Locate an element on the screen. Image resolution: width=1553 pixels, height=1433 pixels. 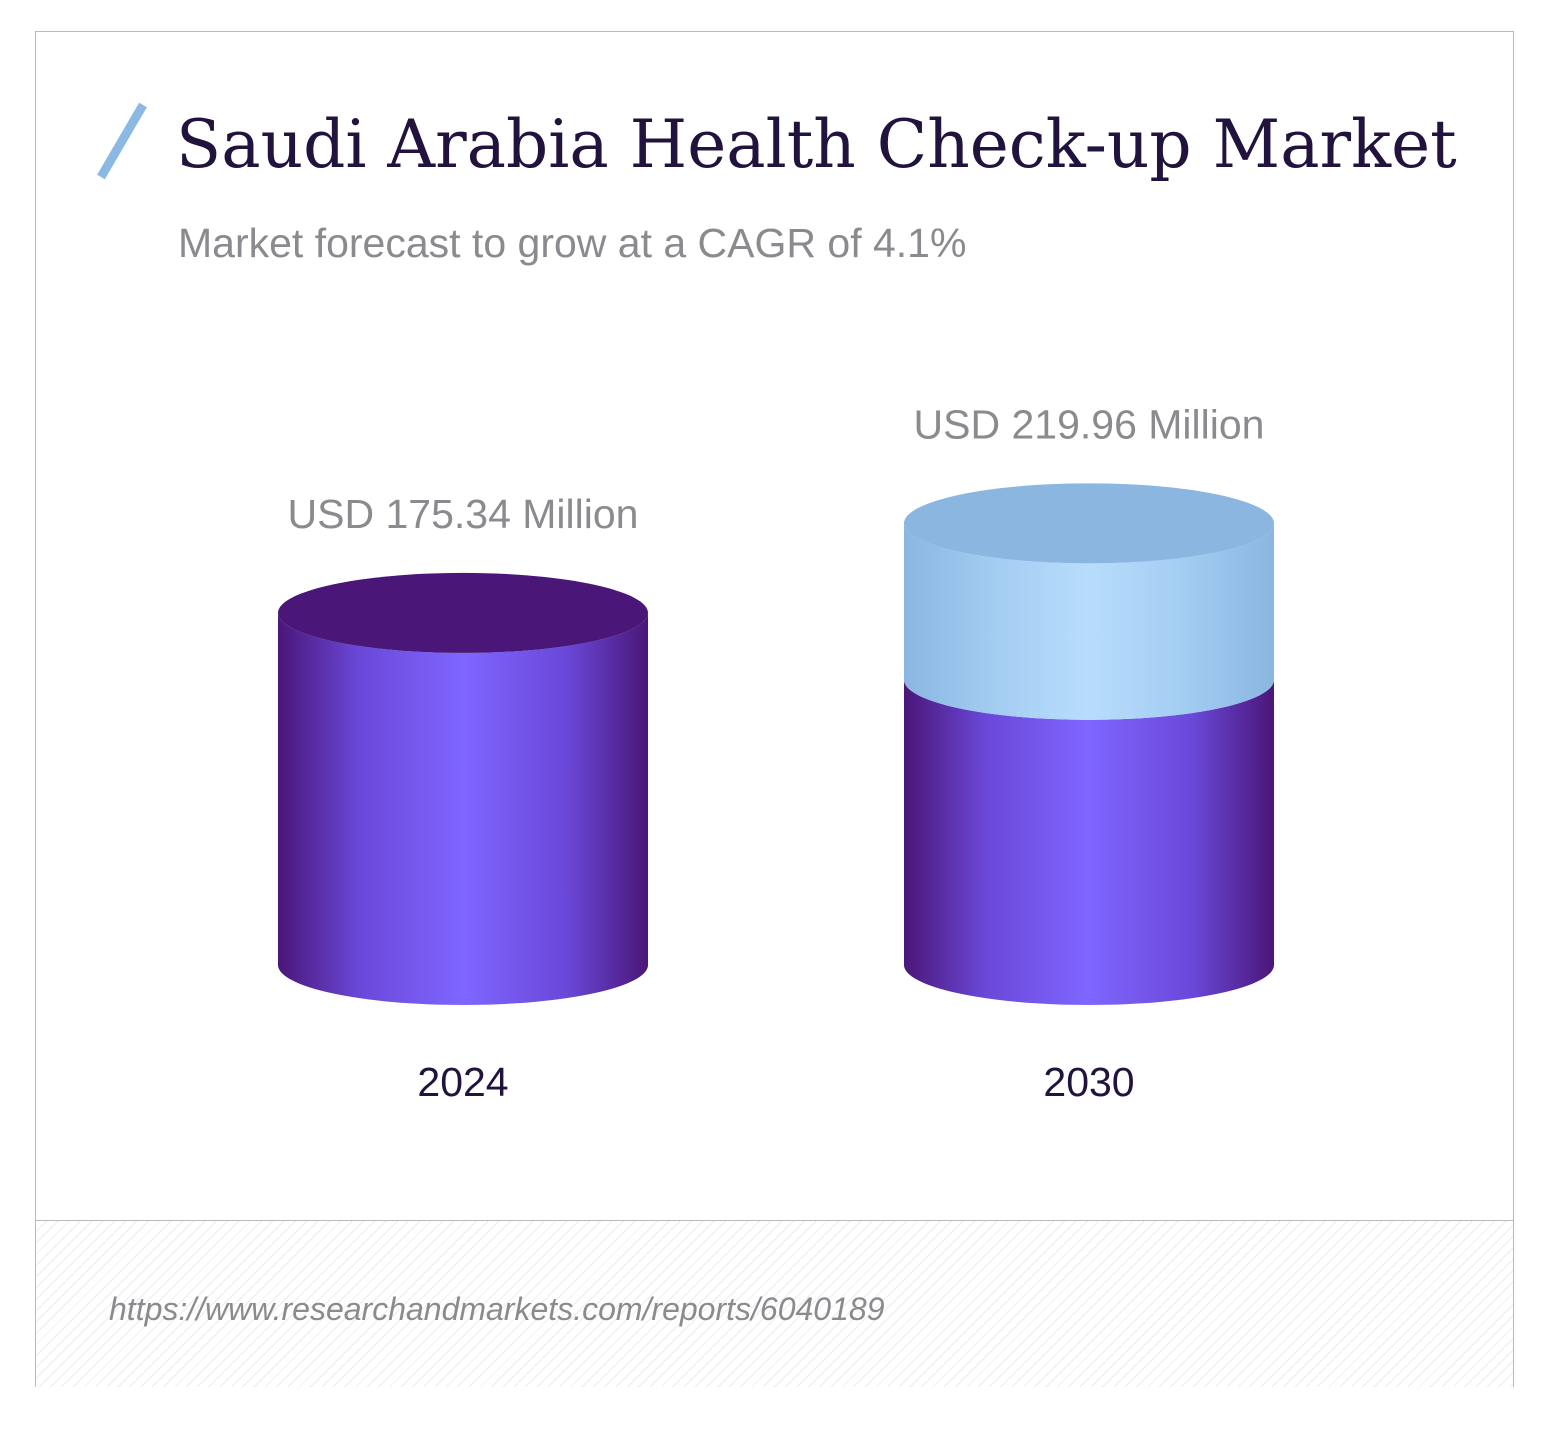
bar-top-2024 is located at coordinates (463, 612).